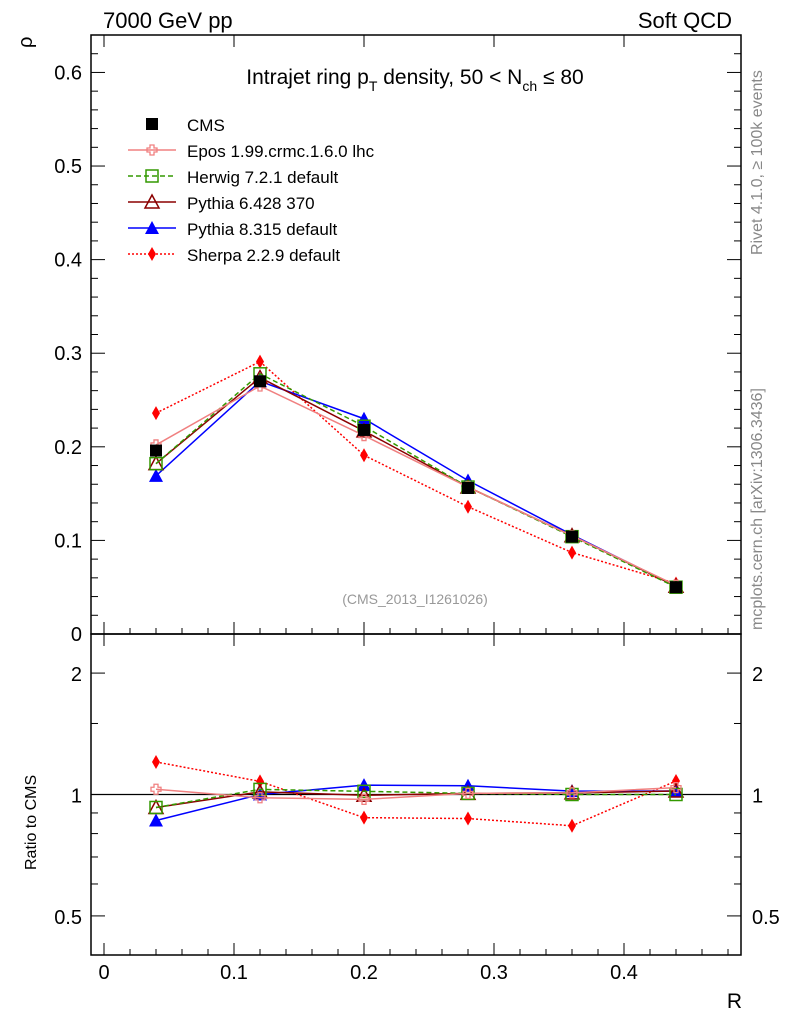 This screenshot has height=1029, width=786. I want to click on y-tick-label: 0.4, so click(68, 261).